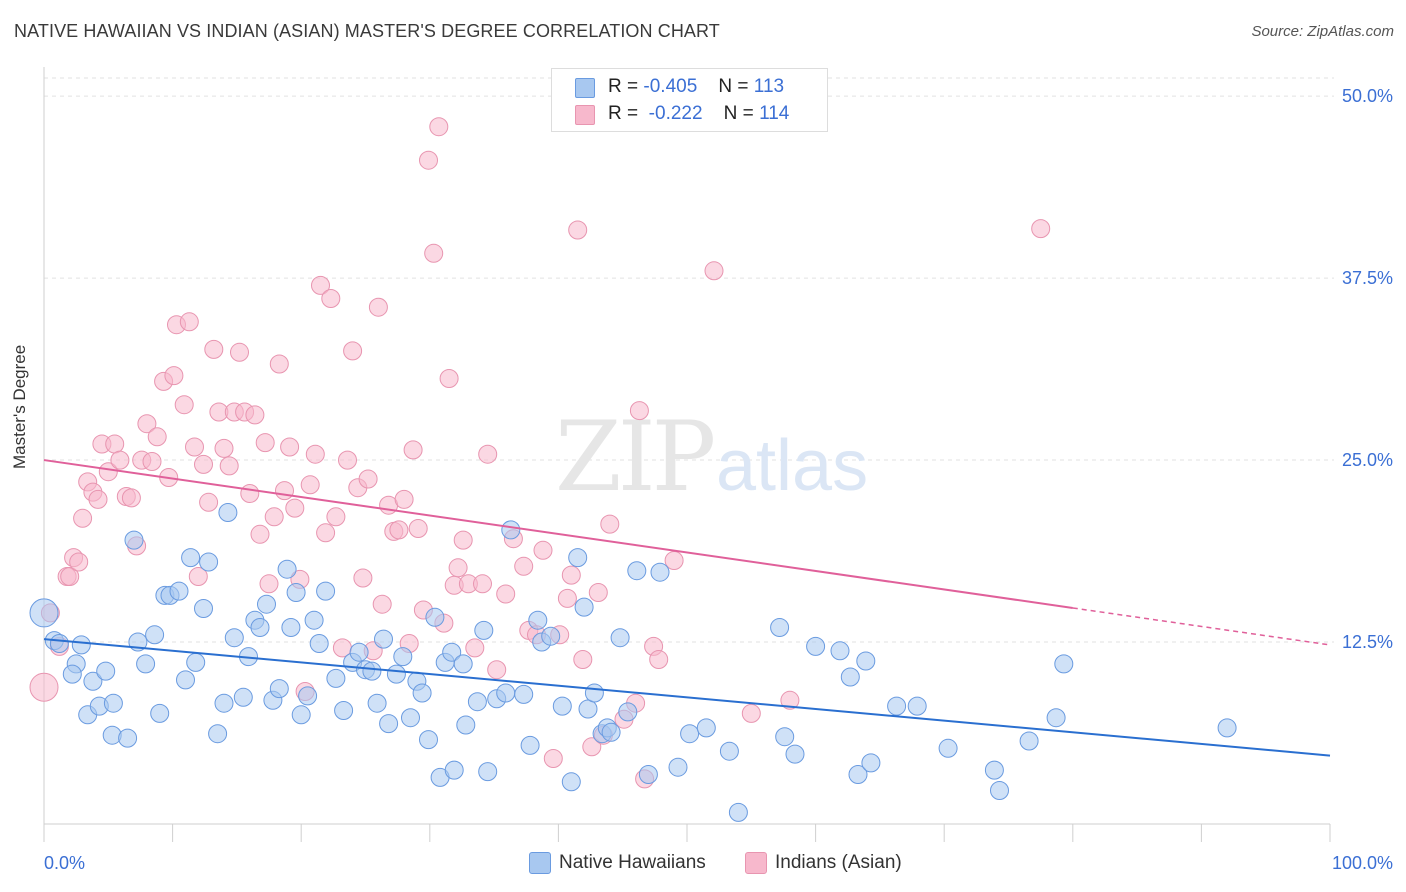 The height and width of the screenshot is (892, 1406). Describe the element at coordinates (792, 466) in the screenshot. I see `watermark-atlas: atlas` at that location.